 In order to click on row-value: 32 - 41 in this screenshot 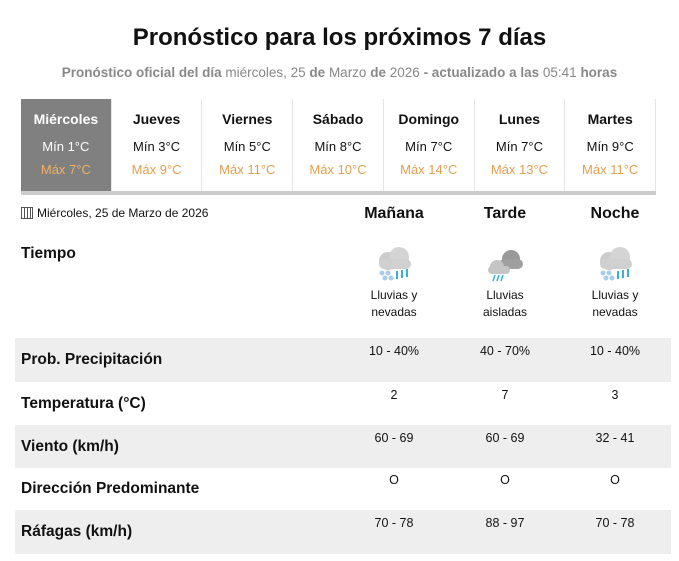, I will do `click(615, 438)`.